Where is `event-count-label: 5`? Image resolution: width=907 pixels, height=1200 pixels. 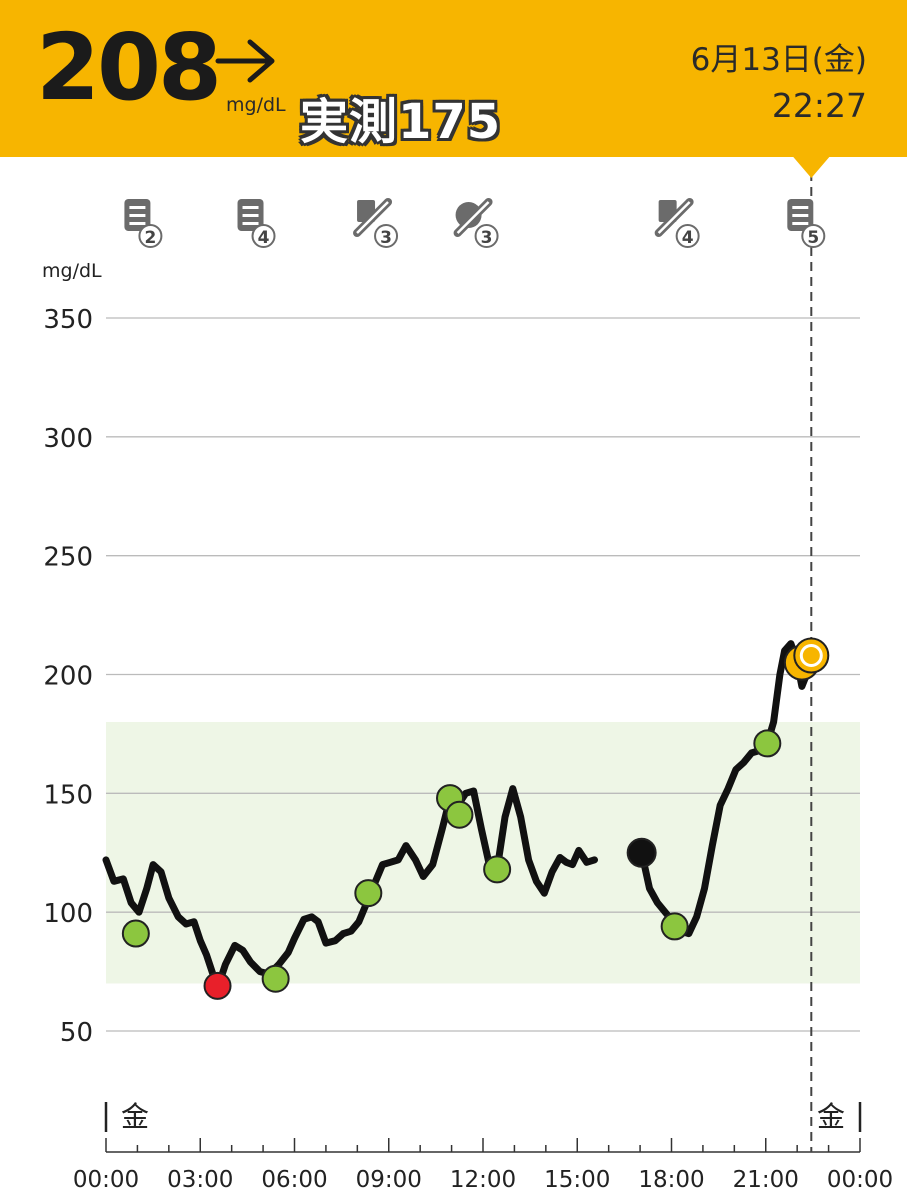
event-count-label: 5 is located at coordinates (813, 238).